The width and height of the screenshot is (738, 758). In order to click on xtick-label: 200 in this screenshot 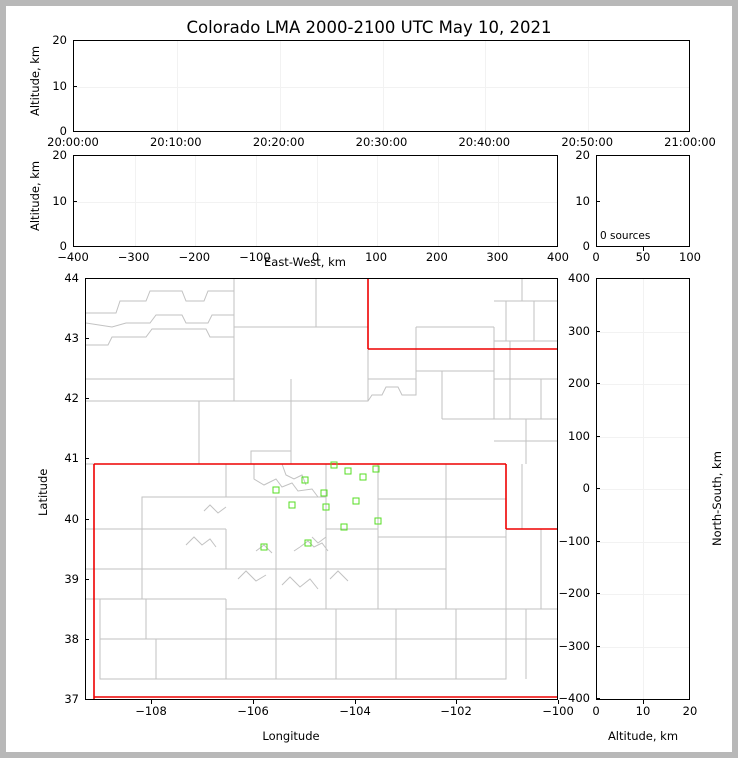, I will do `click(436, 257)`.